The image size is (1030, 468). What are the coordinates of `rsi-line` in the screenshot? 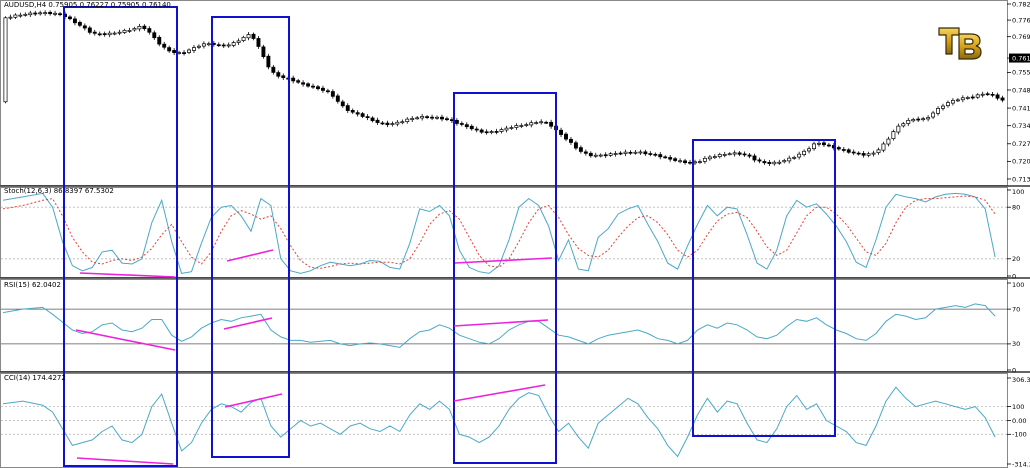 It's located at (499, 325).